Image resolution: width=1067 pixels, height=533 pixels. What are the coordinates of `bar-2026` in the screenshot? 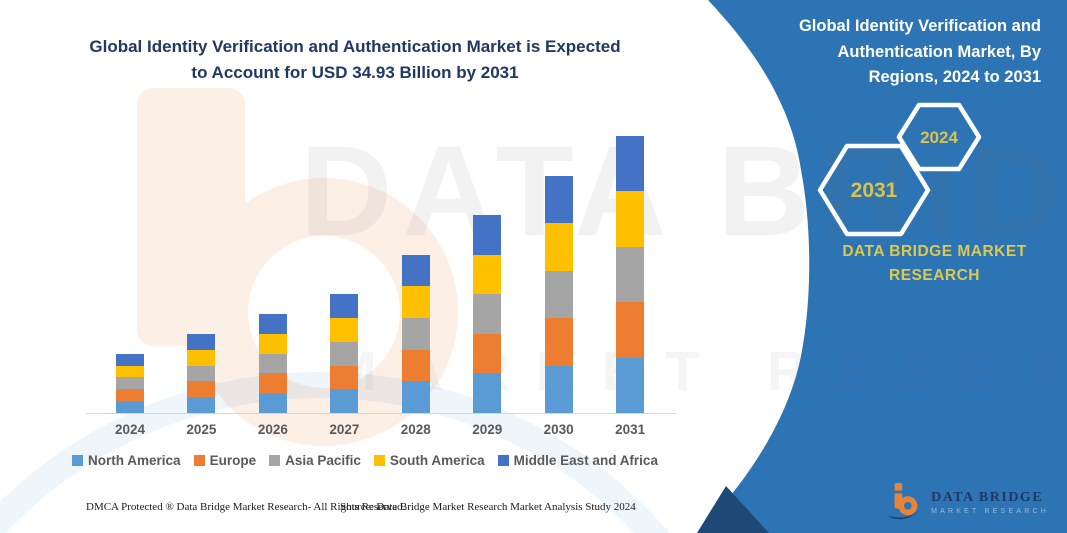 It's located at (272, 363).